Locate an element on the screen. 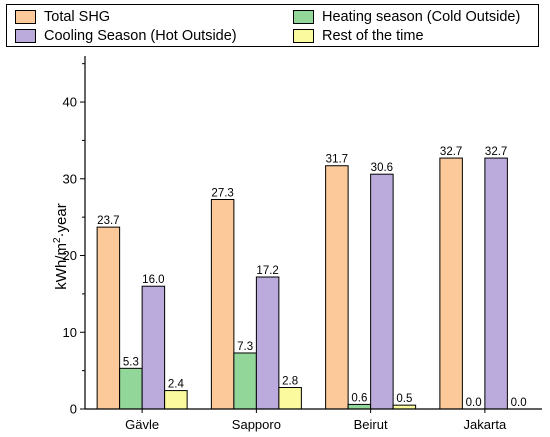  y-tick-label-10: 10 is located at coordinates (70, 332).